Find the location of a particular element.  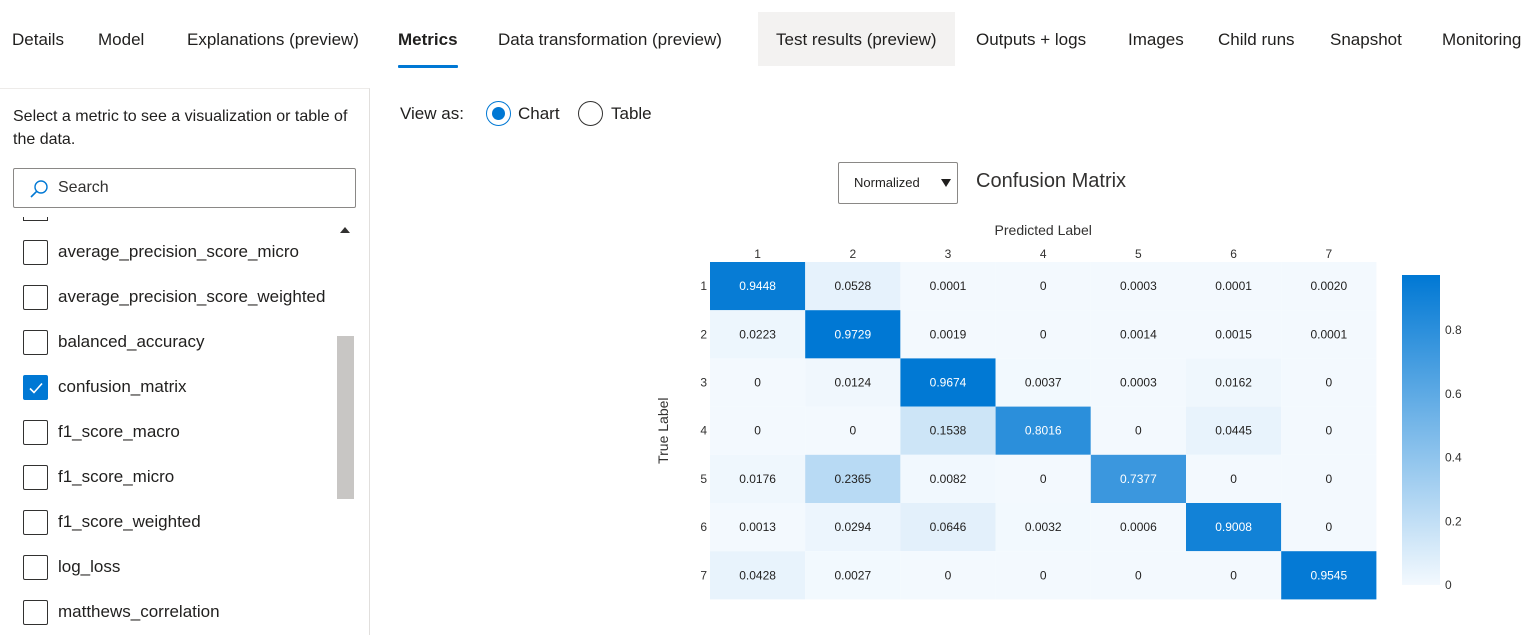

metric-item-balanced-accuracy: balanced_accuracy is located at coordinates (168, 343).